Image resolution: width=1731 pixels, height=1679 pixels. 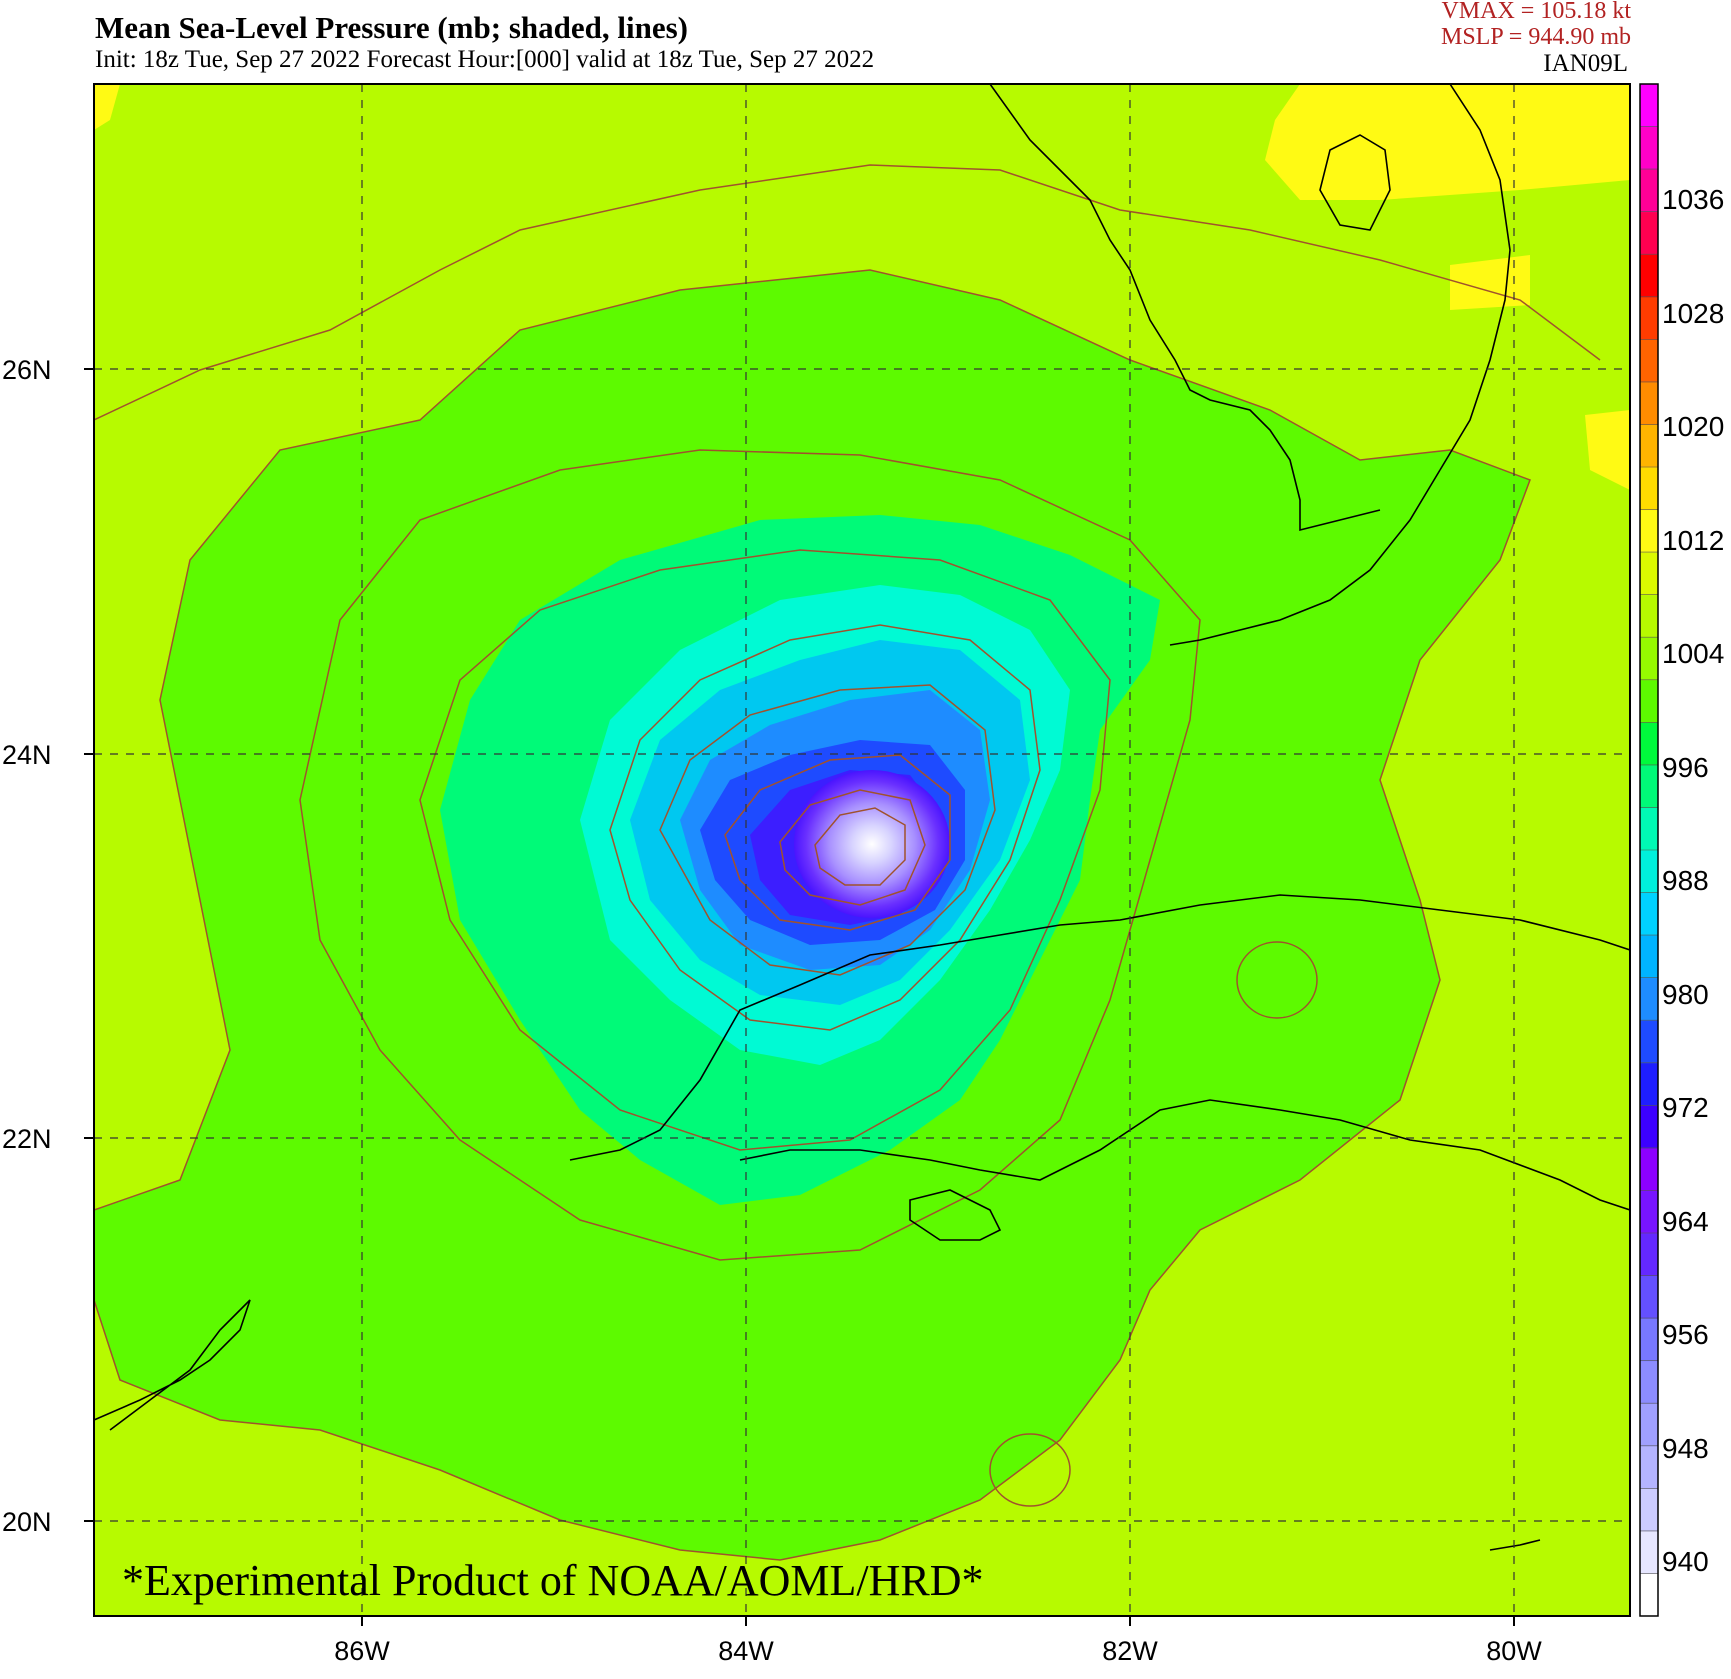 I want to click on cb-label-940: 940, so click(x=1685, y=1561).